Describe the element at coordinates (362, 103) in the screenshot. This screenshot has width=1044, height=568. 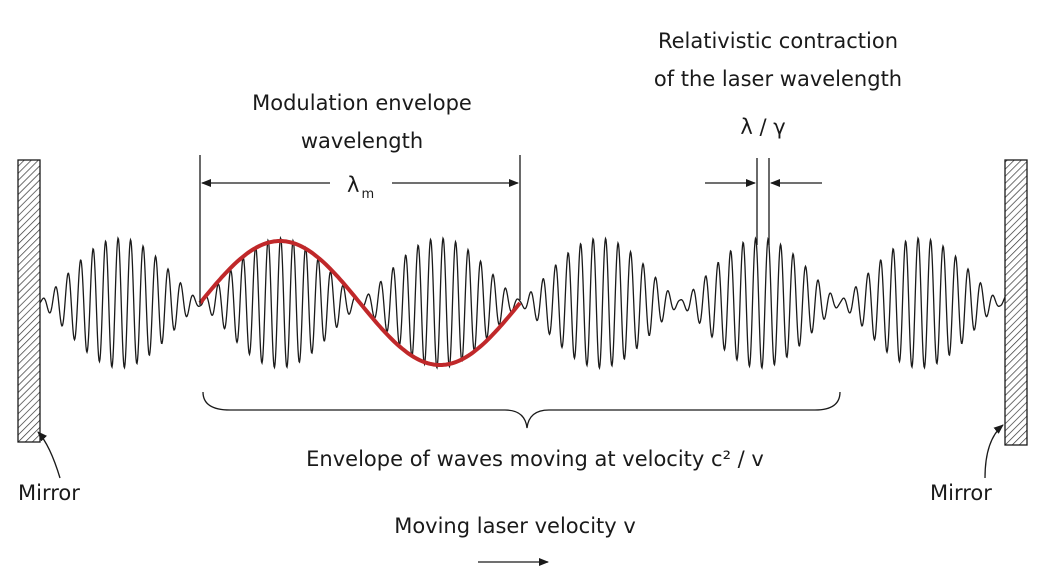
I see `label: Modulation envelope` at that location.